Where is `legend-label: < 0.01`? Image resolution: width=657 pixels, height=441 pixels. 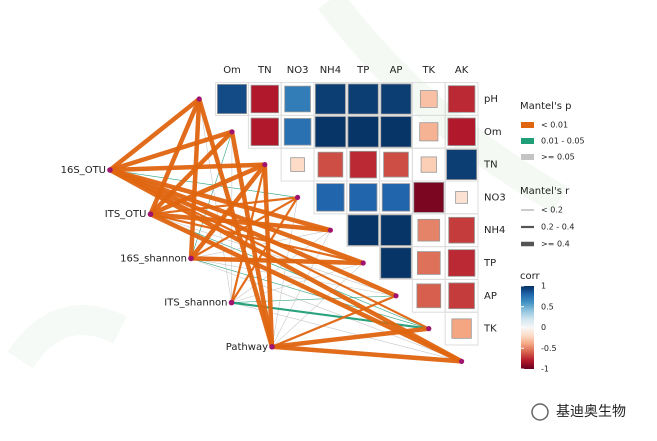 legend-label: < 0.01 is located at coordinates (554, 125).